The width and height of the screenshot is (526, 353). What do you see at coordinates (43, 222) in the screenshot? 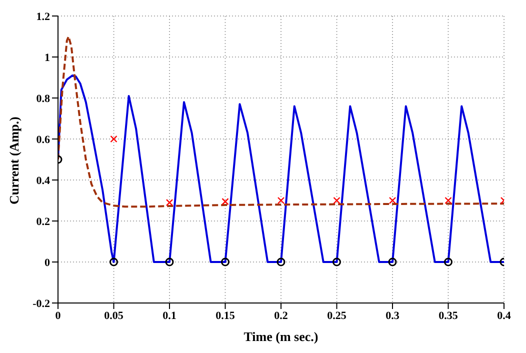
I see `y-tick-label: 0.2` at bounding box center [43, 222].